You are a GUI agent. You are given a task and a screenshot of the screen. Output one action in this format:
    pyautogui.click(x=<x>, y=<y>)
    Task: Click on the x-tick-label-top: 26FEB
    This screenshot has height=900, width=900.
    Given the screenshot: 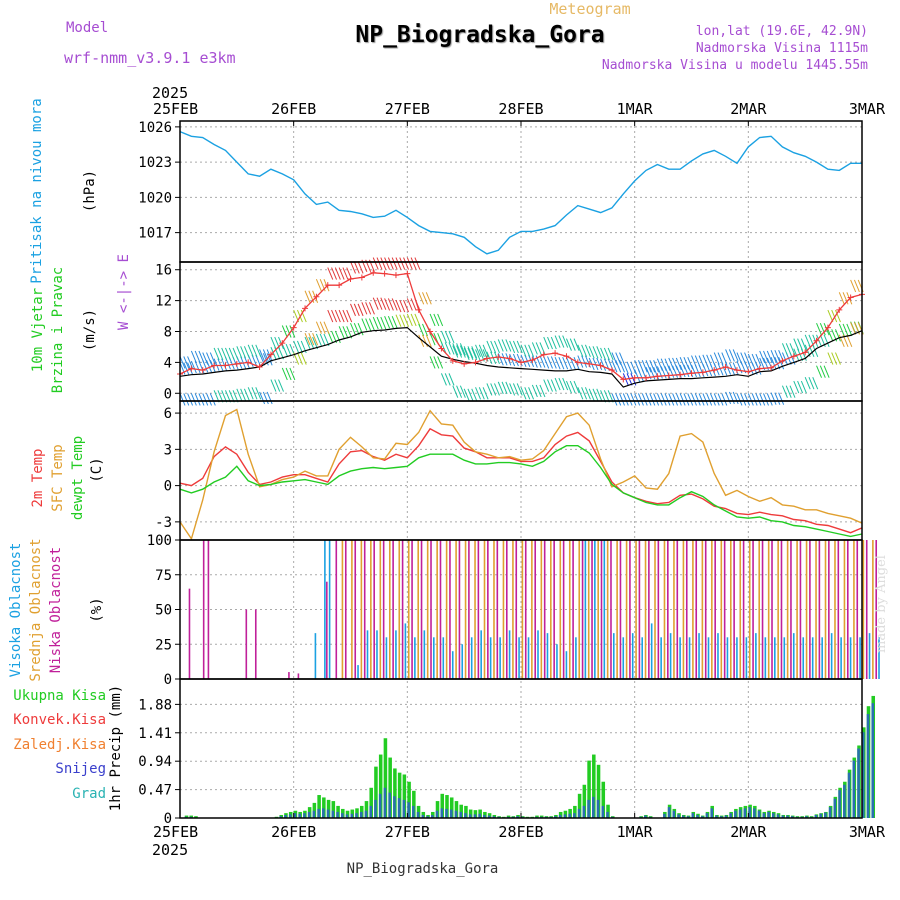 What is the action you would take?
    pyautogui.click(x=293, y=109)
    